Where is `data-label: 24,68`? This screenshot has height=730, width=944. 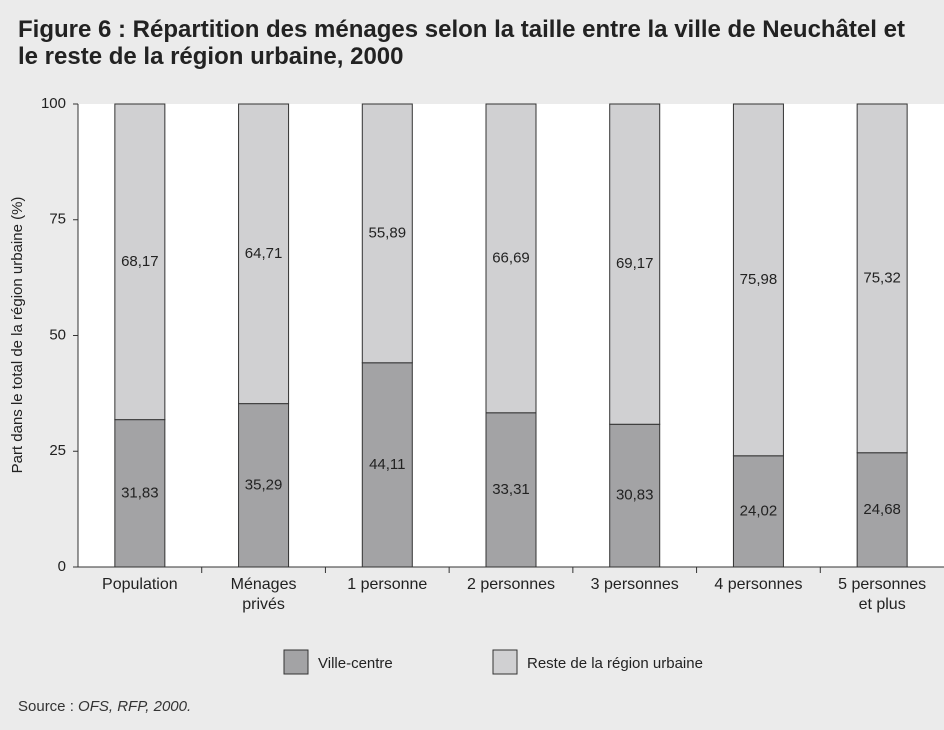
data-label: 24,68 is located at coordinates (882, 509).